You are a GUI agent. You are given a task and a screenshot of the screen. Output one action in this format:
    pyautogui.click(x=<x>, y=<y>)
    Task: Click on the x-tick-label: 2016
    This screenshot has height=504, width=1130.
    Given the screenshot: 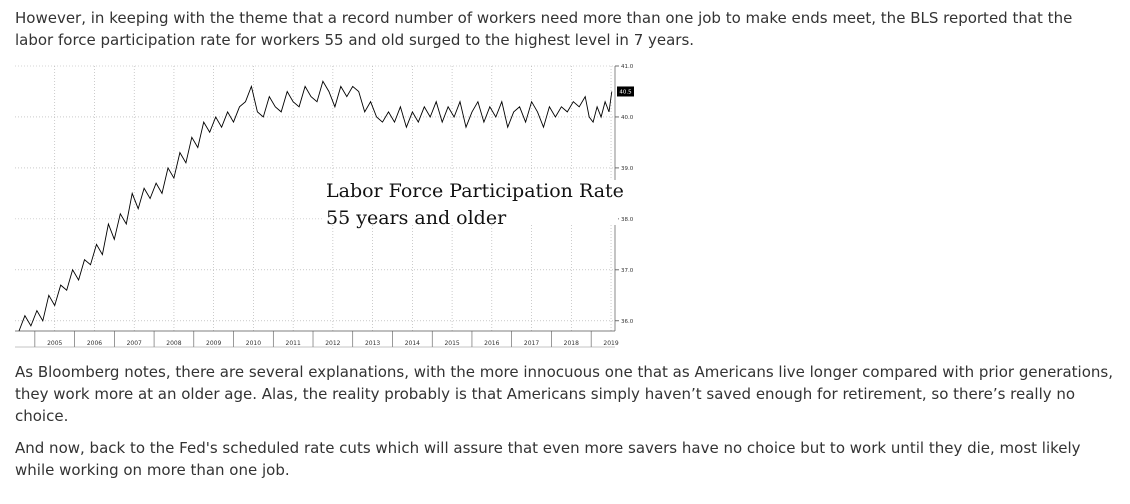 What is the action you would take?
    pyautogui.click(x=491, y=343)
    